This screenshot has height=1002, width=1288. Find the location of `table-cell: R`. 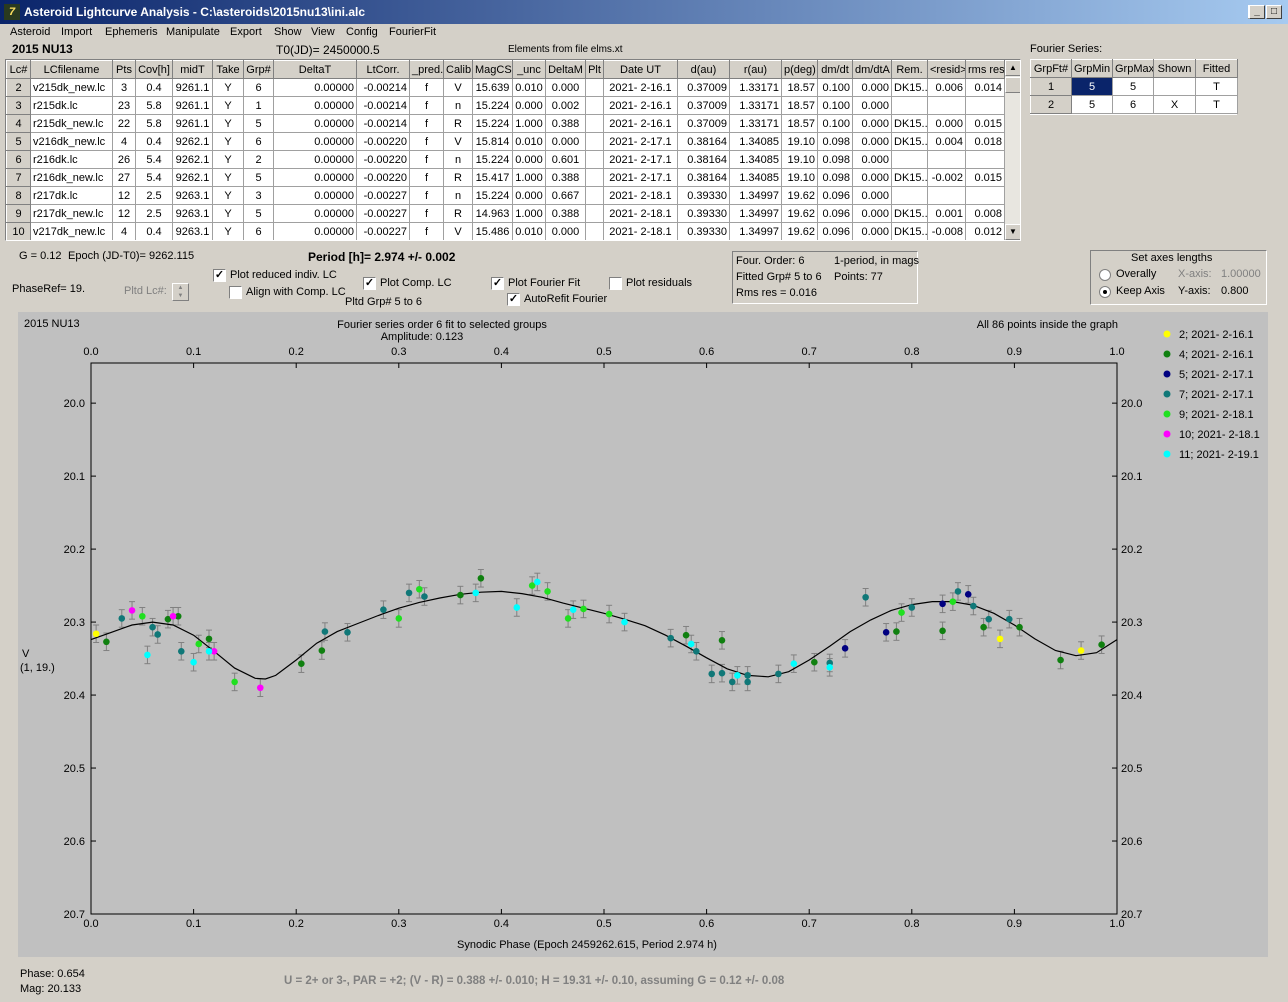

table-cell: R is located at coordinates (458, 213).